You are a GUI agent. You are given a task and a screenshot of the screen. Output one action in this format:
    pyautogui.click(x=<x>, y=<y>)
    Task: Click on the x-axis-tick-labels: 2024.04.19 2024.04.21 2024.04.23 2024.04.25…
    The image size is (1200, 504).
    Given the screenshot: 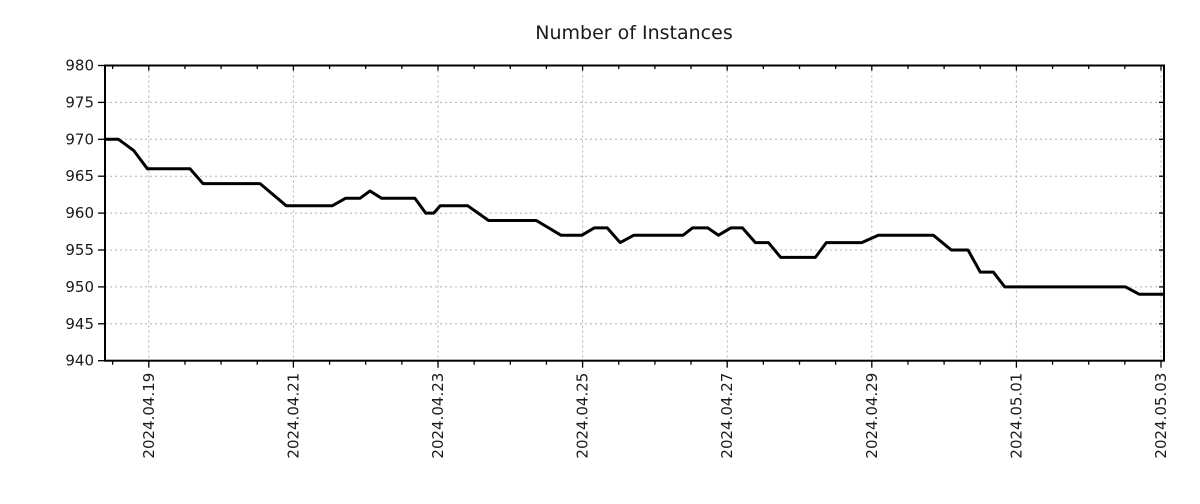 What is the action you would take?
    pyautogui.click(x=655, y=416)
    